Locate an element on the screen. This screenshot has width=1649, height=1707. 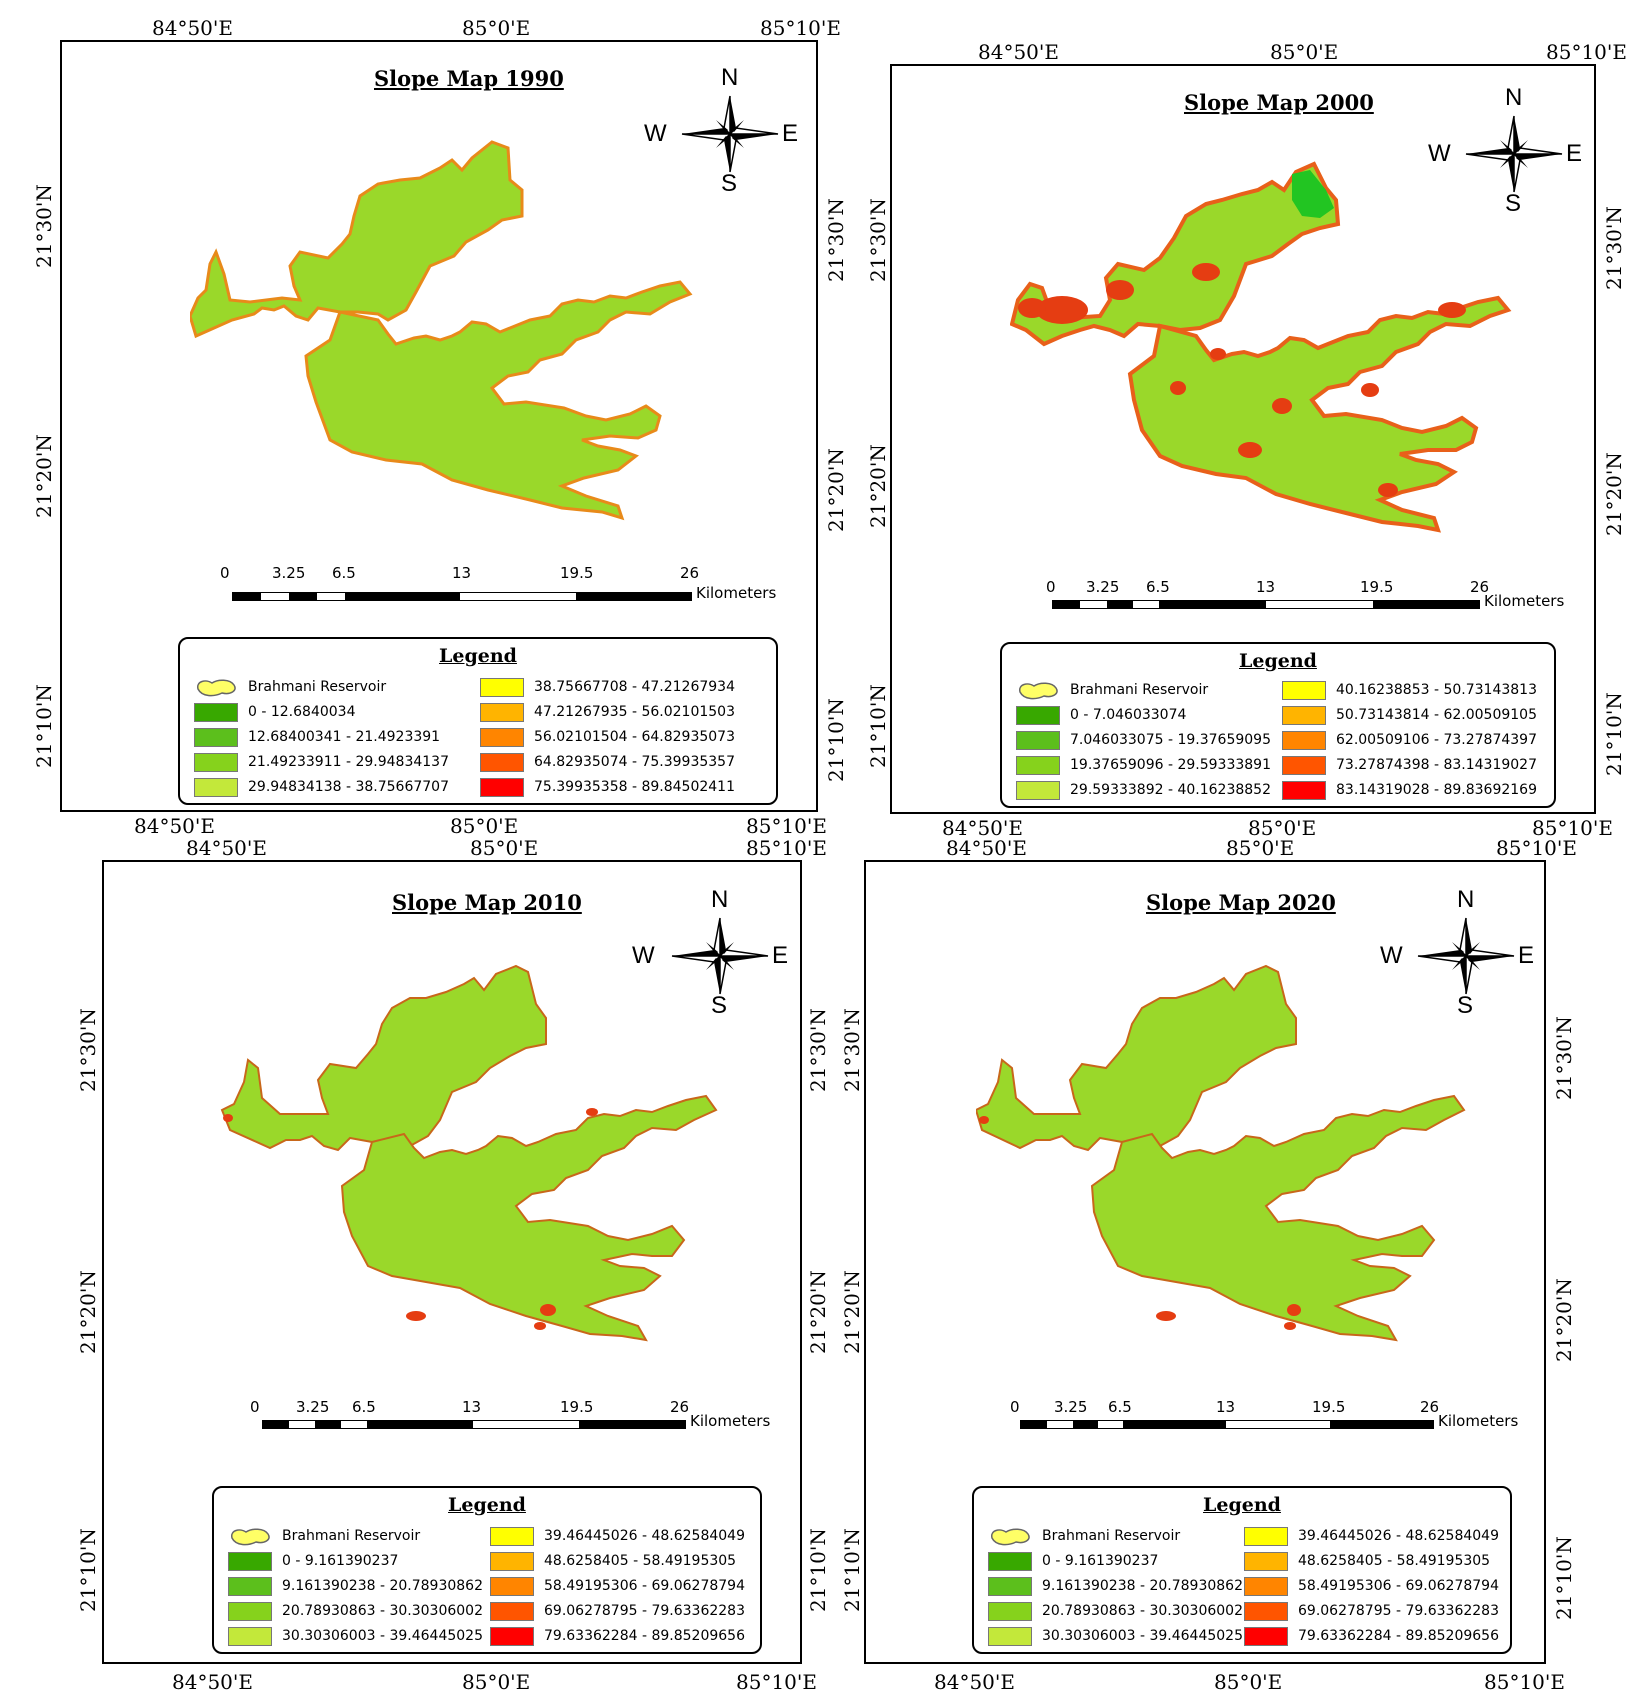
legend-class-6: 47.21267935 - 56.02101503 is located at coordinates (607, 712).